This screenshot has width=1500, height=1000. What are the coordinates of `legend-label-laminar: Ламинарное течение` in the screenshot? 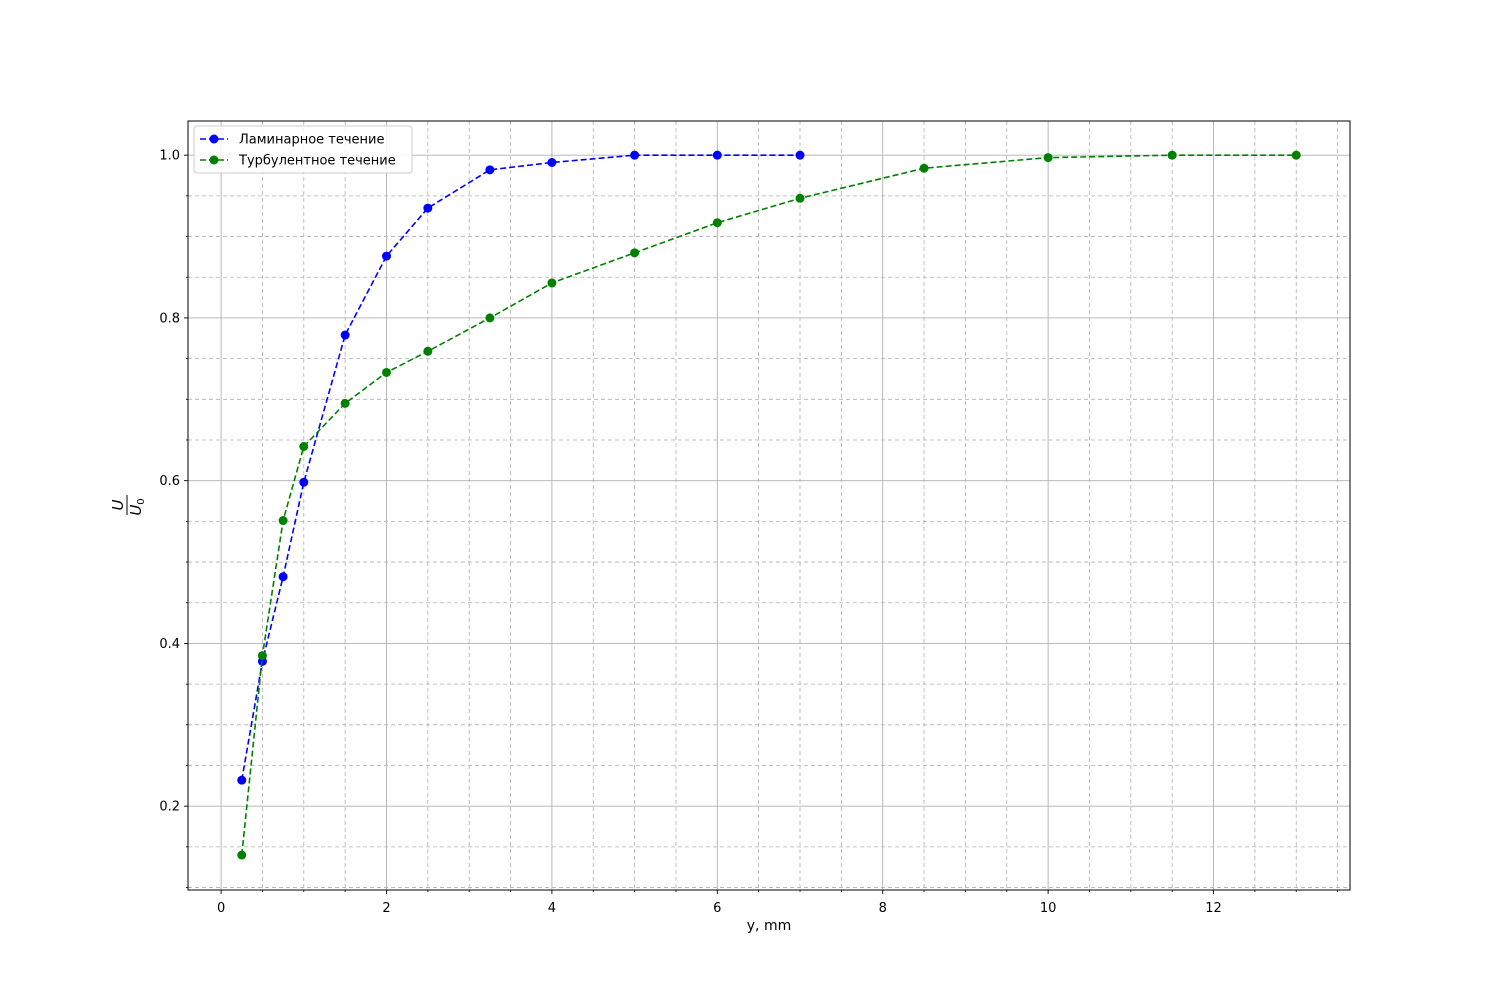 It's located at (312, 140).